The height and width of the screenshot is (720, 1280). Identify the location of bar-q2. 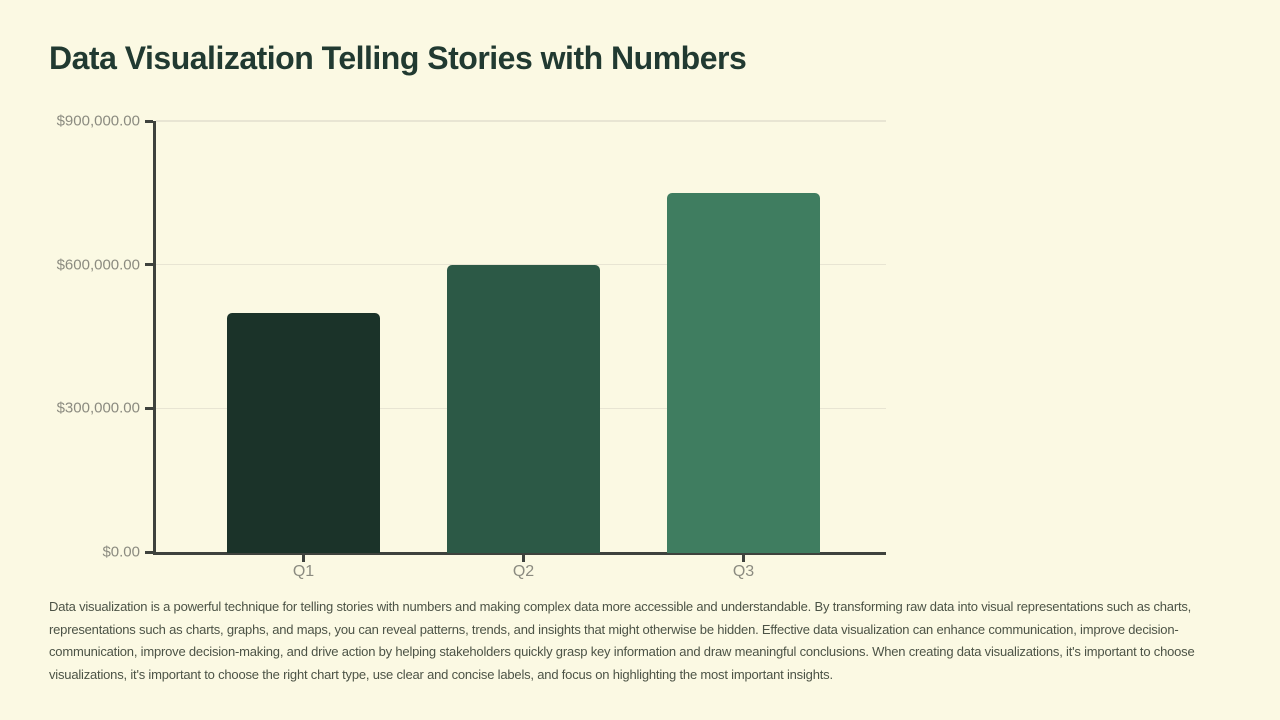
(523, 408).